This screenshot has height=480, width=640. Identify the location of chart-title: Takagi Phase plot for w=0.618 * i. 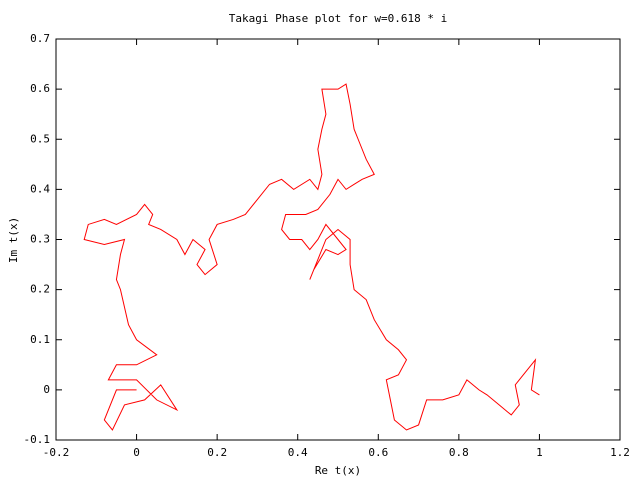
(338, 18).